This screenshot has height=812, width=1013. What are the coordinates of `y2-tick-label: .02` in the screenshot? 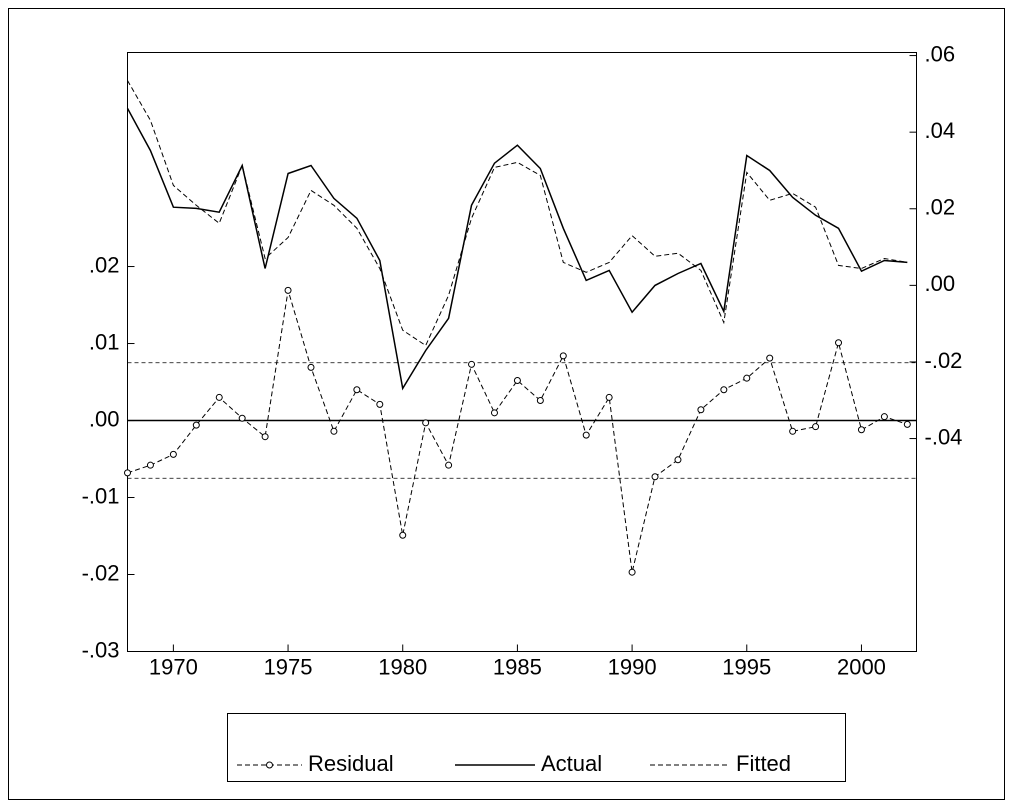 It's located at (940, 207).